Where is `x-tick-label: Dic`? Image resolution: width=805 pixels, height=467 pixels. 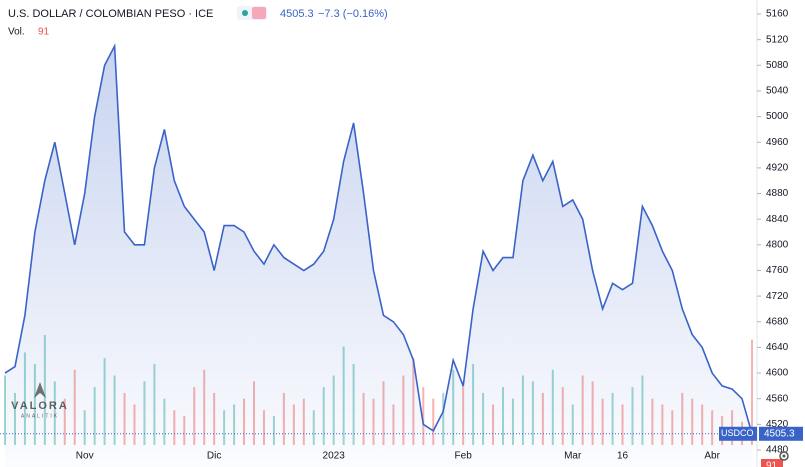
x-tick-label: Dic is located at coordinates (214, 456).